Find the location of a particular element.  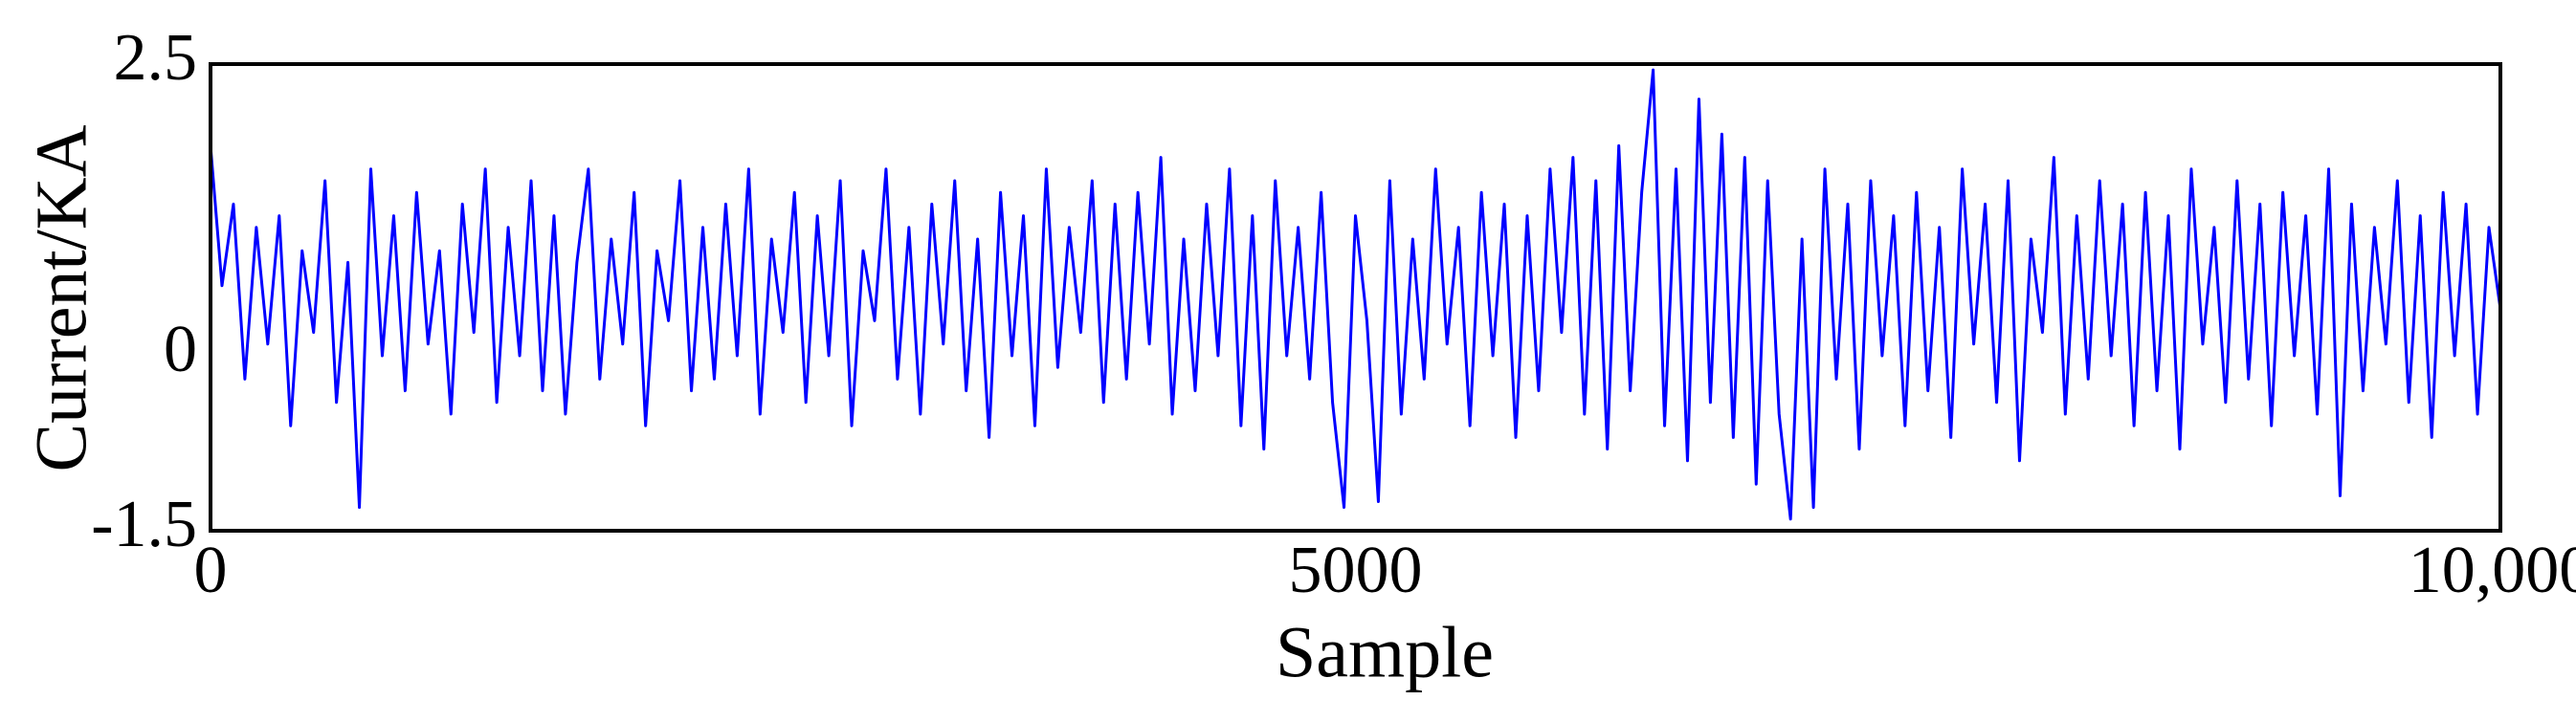

y-tick-label: 0 is located at coordinates (180, 349).